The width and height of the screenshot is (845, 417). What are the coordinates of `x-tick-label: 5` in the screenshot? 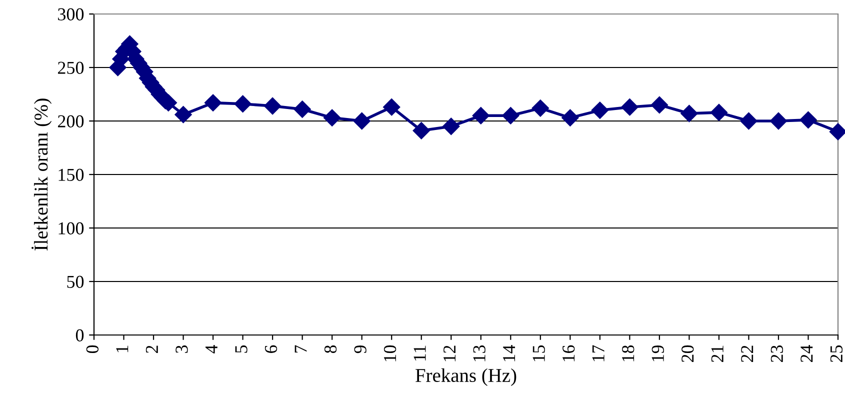 It's located at (241, 349).